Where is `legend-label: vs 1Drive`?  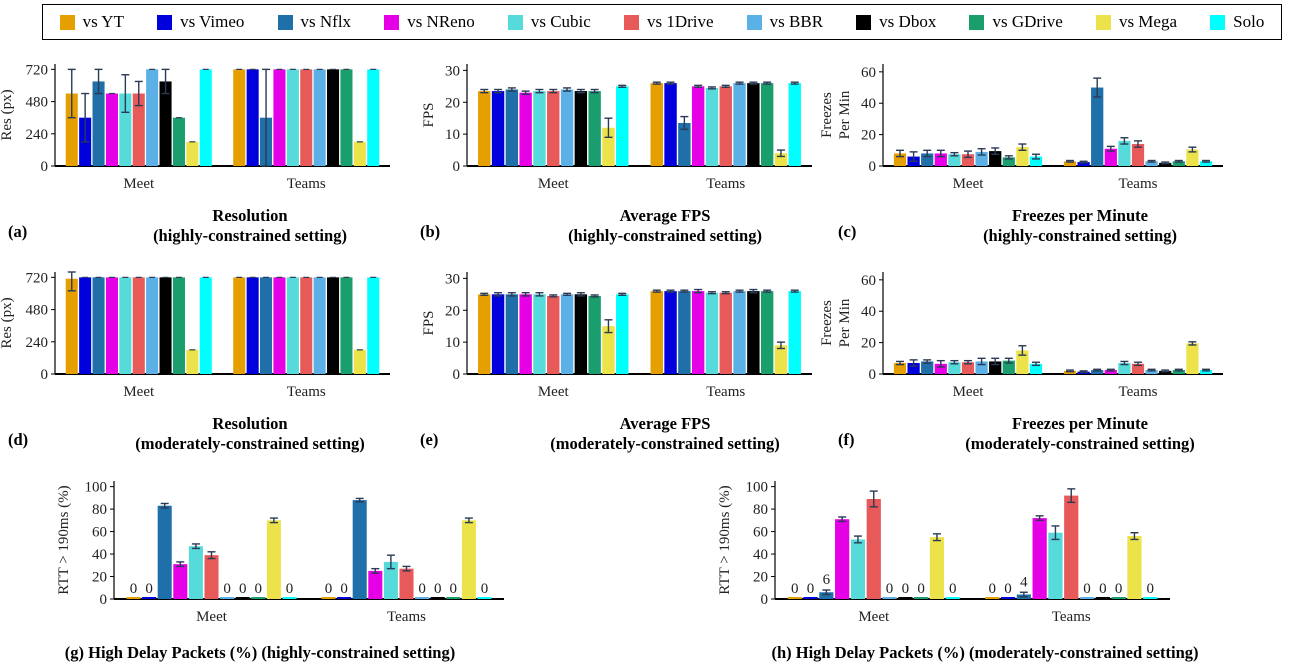
legend-label: vs 1Drive is located at coordinates (680, 21).